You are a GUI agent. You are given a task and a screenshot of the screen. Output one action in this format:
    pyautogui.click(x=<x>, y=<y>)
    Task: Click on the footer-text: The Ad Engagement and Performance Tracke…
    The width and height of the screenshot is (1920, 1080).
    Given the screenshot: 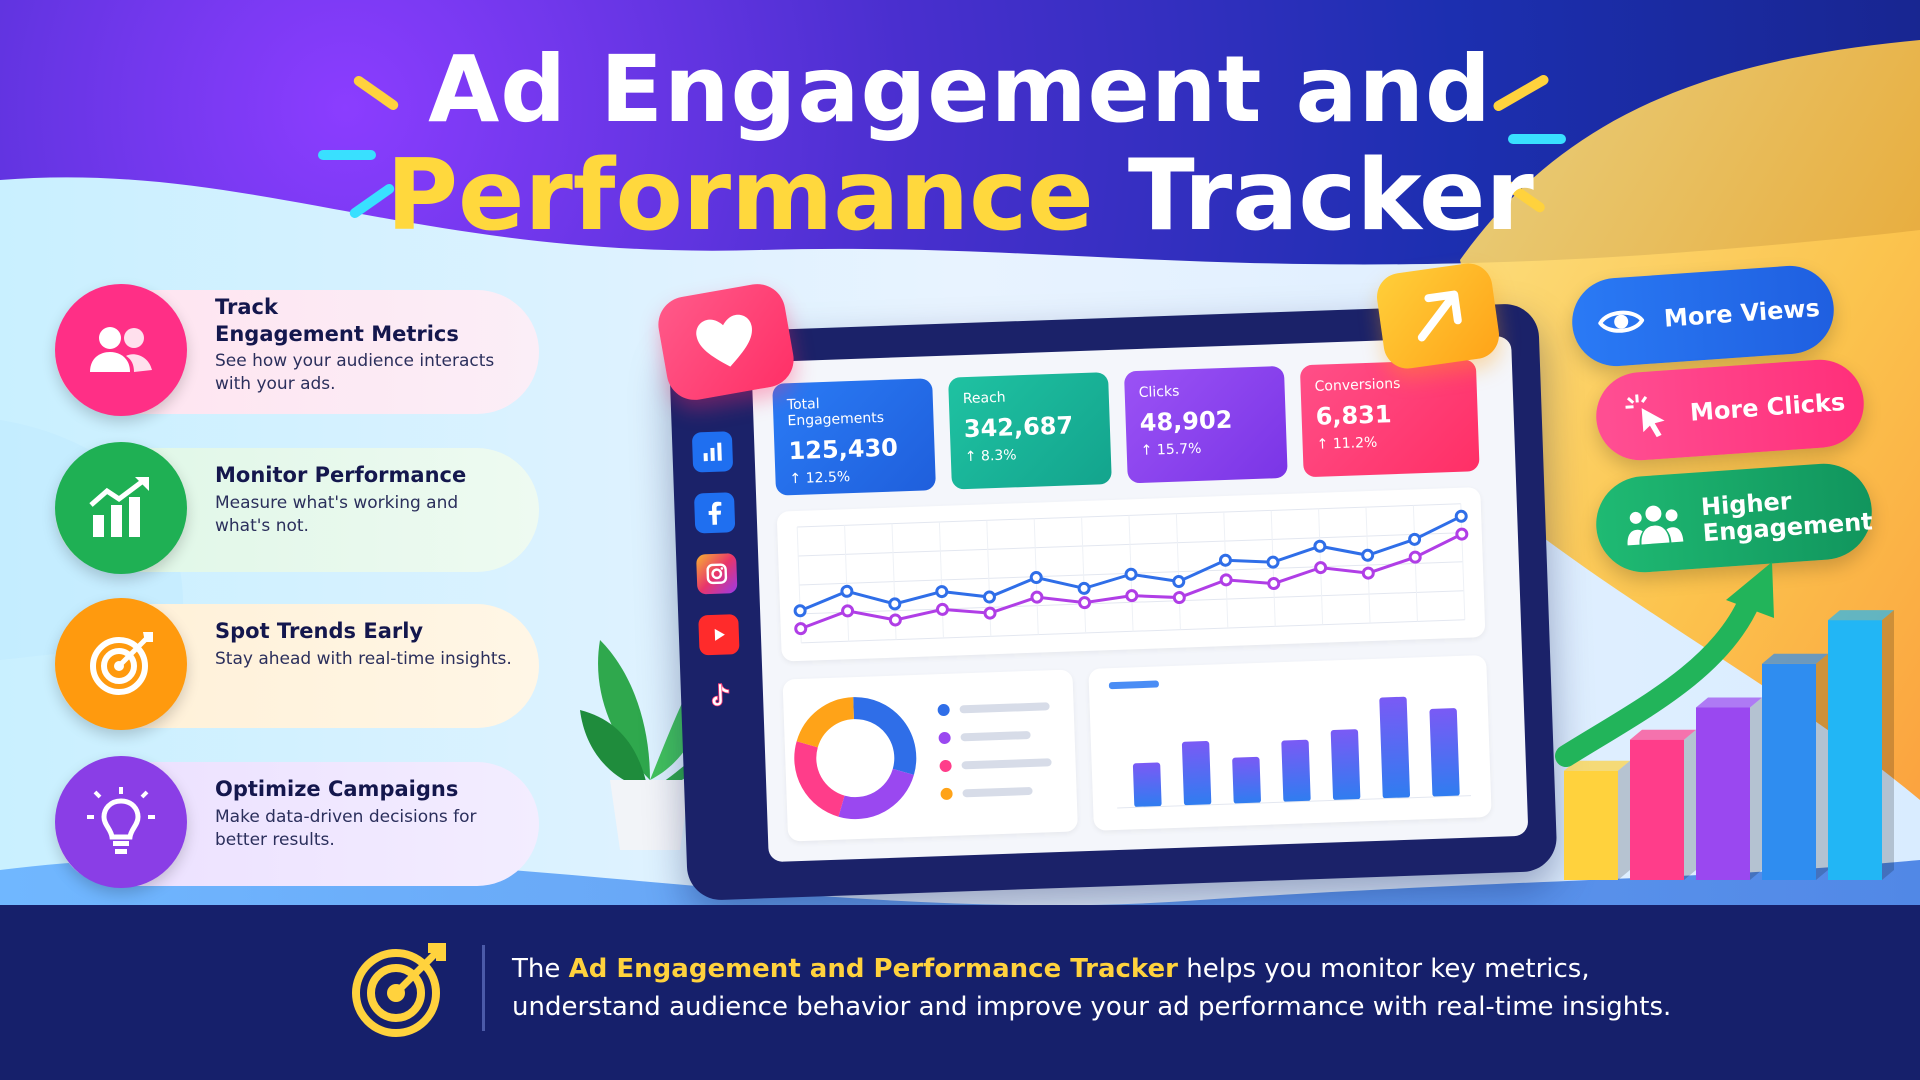 What is the action you would take?
    pyautogui.click(x=1112, y=988)
    